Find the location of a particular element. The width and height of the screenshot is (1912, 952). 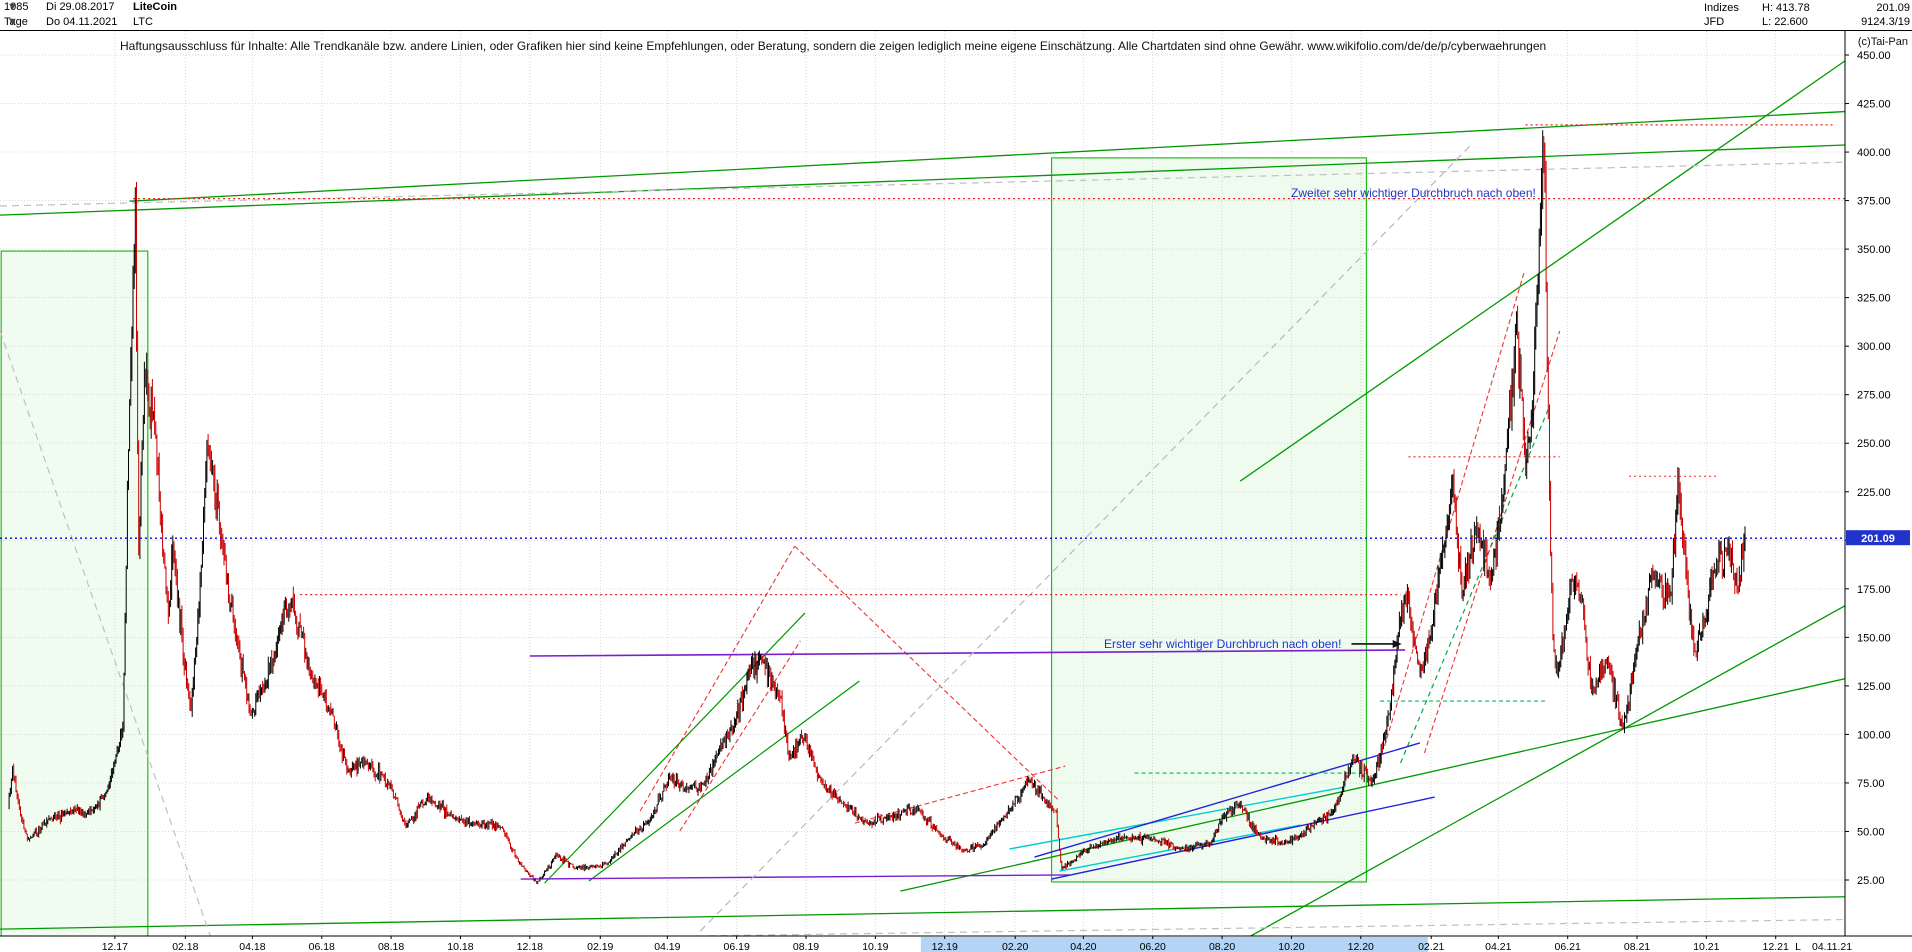

misc-value: 9124.3/19 is located at coordinates (1885, 22).